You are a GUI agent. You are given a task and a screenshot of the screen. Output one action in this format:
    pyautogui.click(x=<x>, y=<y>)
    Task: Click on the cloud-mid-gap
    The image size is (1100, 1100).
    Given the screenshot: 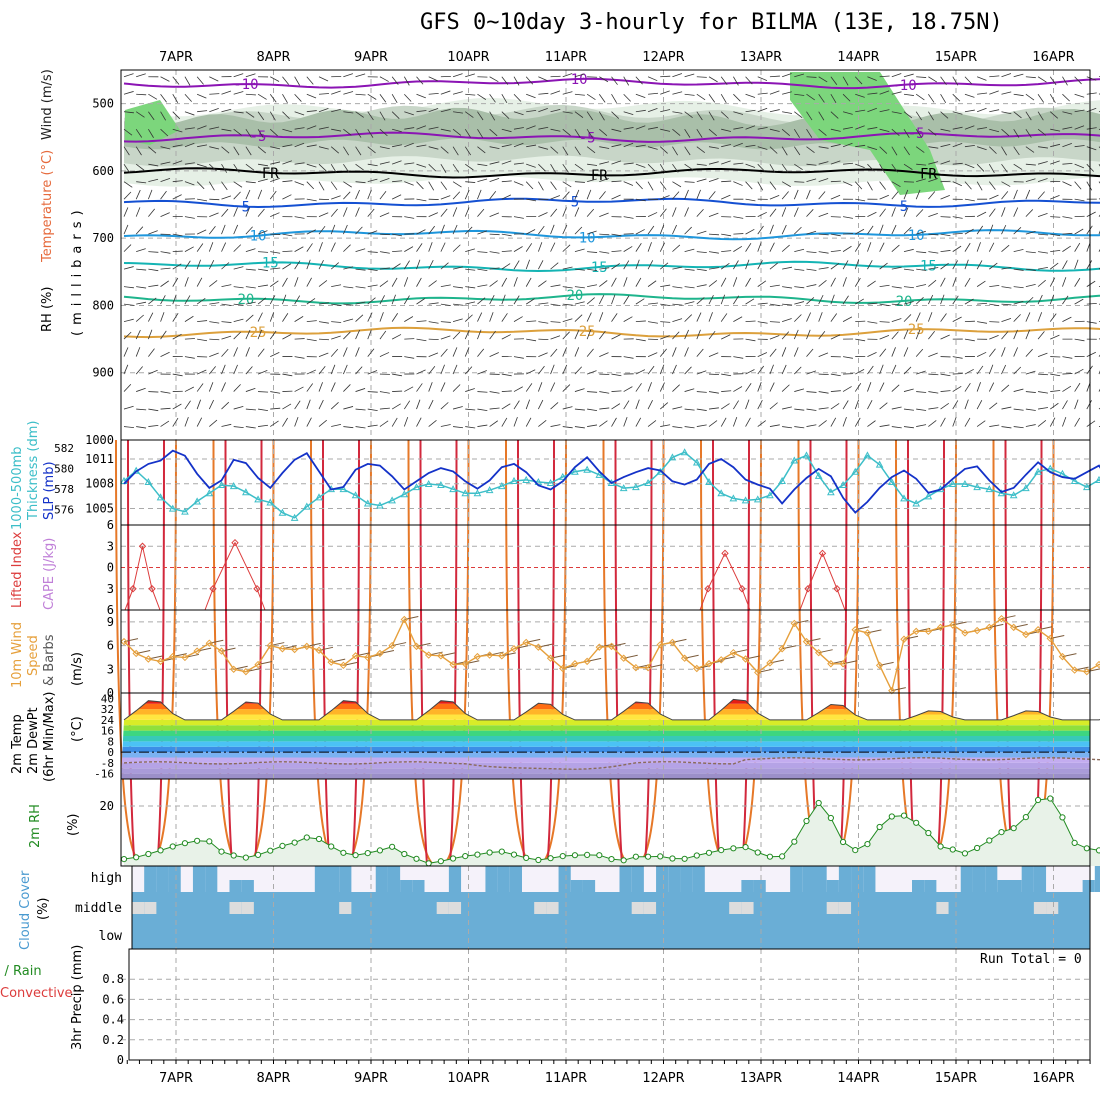 What is the action you would take?
    pyautogui.click(x=942, y=908)
    